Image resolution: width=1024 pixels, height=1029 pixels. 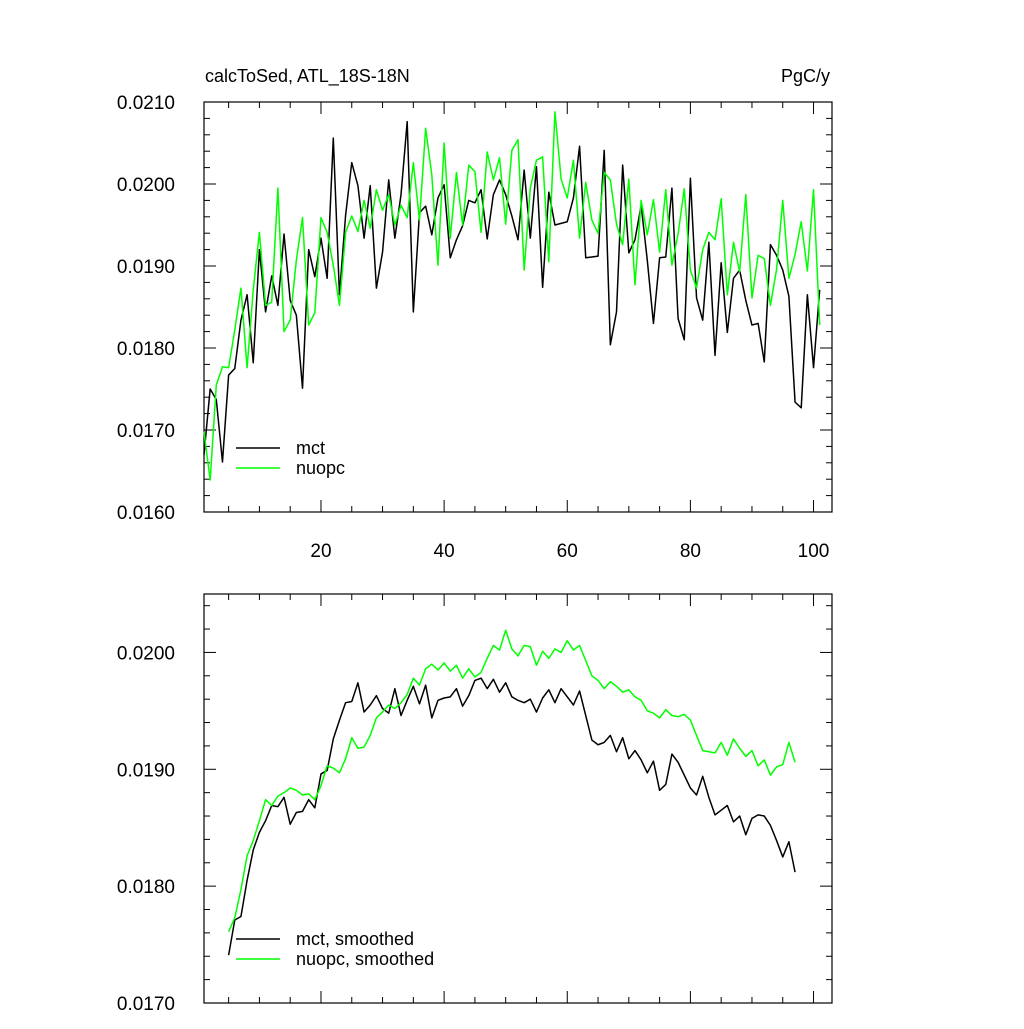 What do you see at coordinates (146, 513) in the screenshot?
I see `y-tick-label: 0.0160` at bounding box center [146, 513].